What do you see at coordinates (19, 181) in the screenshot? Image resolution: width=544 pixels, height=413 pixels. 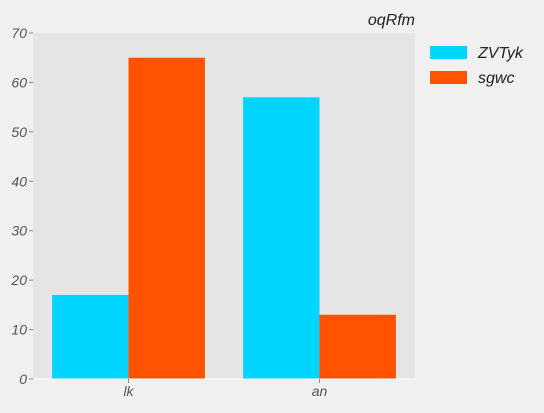 I see `y-tick-label: 40` at bounding box center [19, 181].